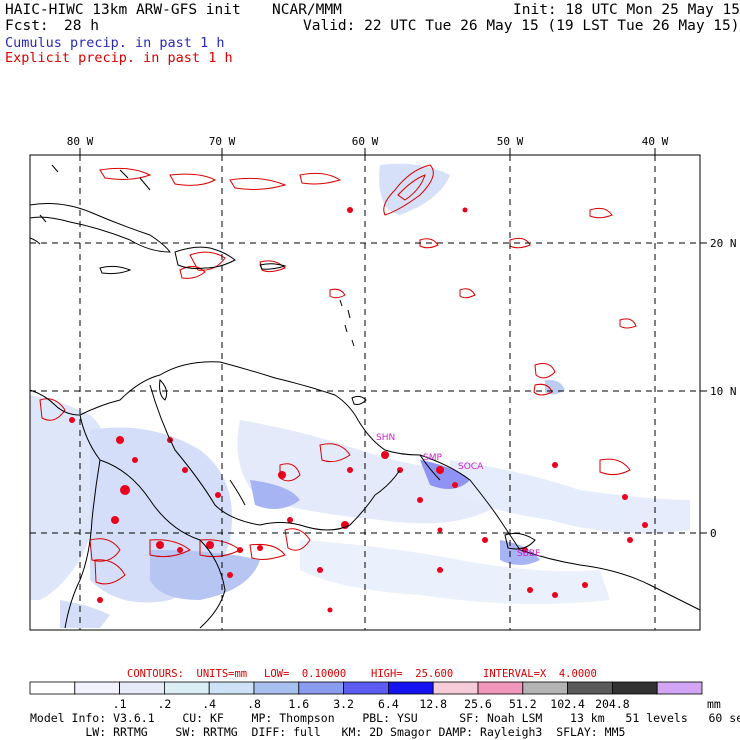 Image resolution: width=740 pixels, height=740 pixels. Describe the element at coordinates (305, 674) in the screenshot. I see `contour-low: LOW= 0.10000` at that location.